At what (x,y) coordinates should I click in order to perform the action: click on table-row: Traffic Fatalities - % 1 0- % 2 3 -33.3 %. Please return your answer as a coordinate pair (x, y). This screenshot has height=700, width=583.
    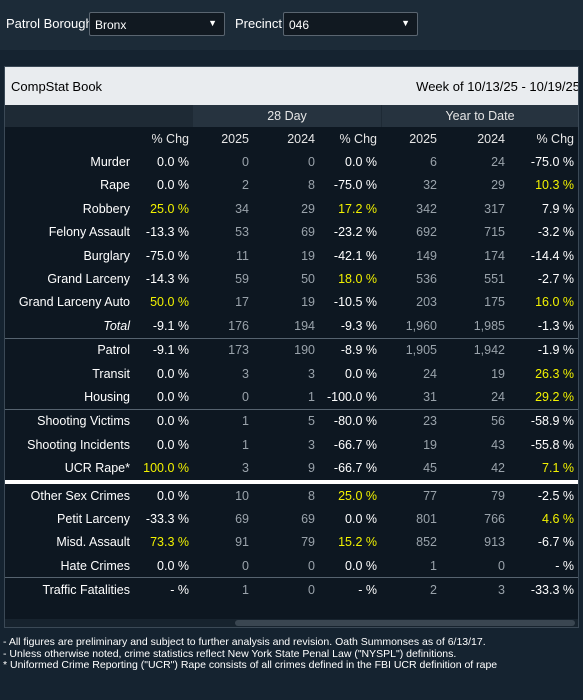
    Looking at the image, I should click on (291, 589).